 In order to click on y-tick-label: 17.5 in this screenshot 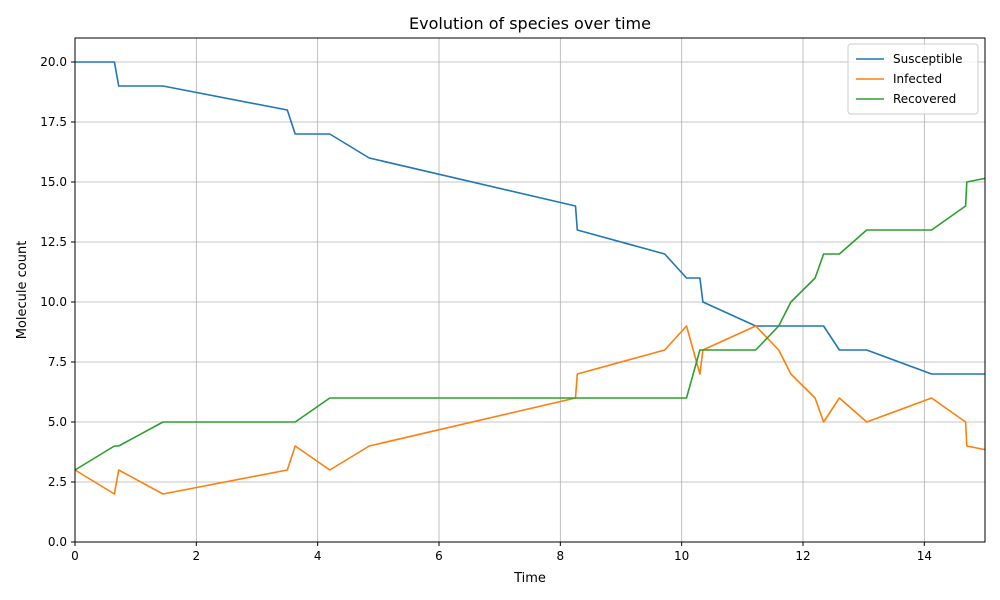, I will do `click(53, 122)`.